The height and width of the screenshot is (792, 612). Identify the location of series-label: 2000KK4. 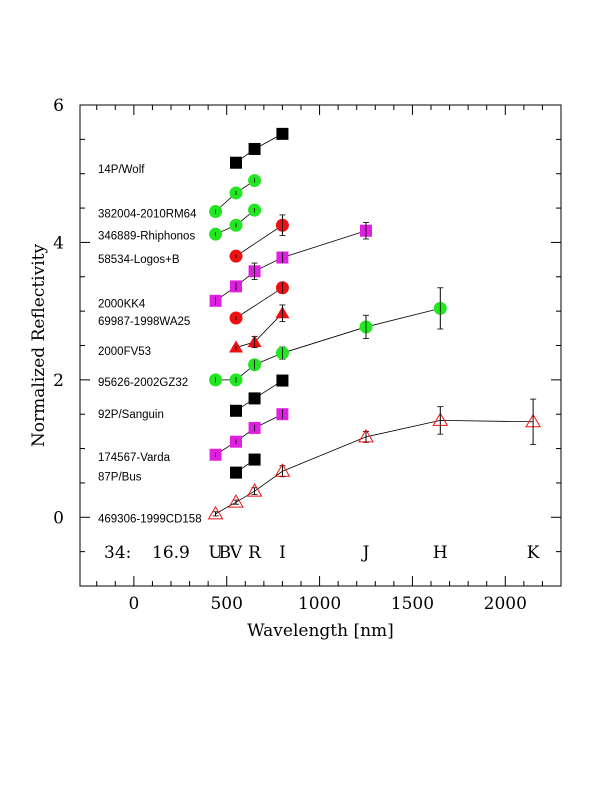
(122, 305).